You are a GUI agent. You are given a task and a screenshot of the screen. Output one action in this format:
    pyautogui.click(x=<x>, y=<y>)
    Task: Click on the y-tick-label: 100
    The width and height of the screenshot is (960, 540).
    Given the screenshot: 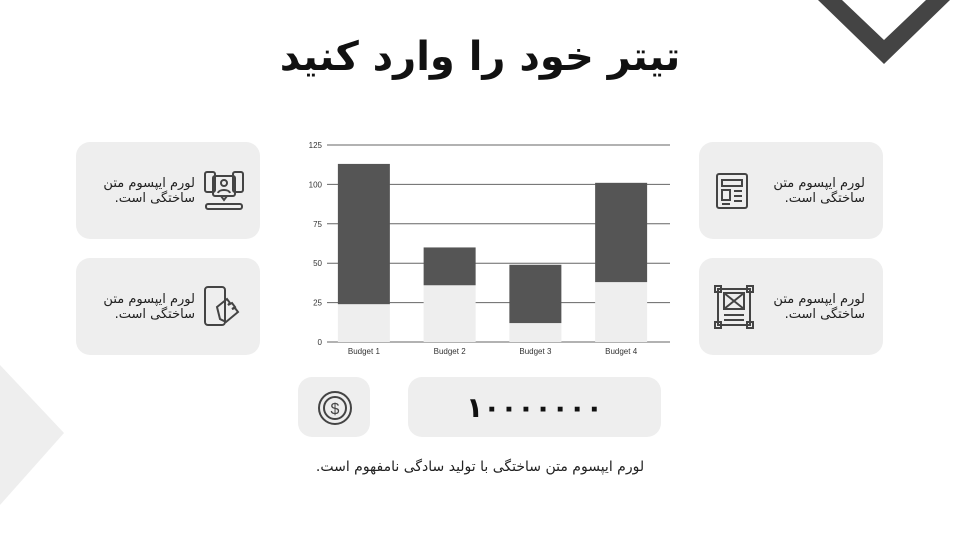 What is the action you would take?
    pyautogui.click(x=316, y=184)
    